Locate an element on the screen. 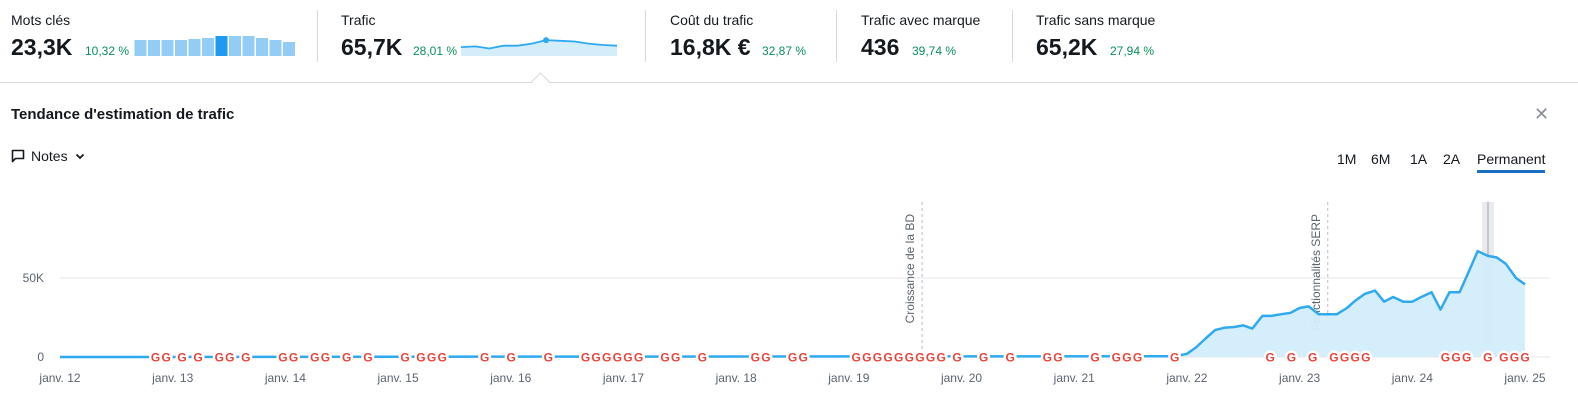  x-tick-label: janv. 16 is located at coordinates (510, 378).